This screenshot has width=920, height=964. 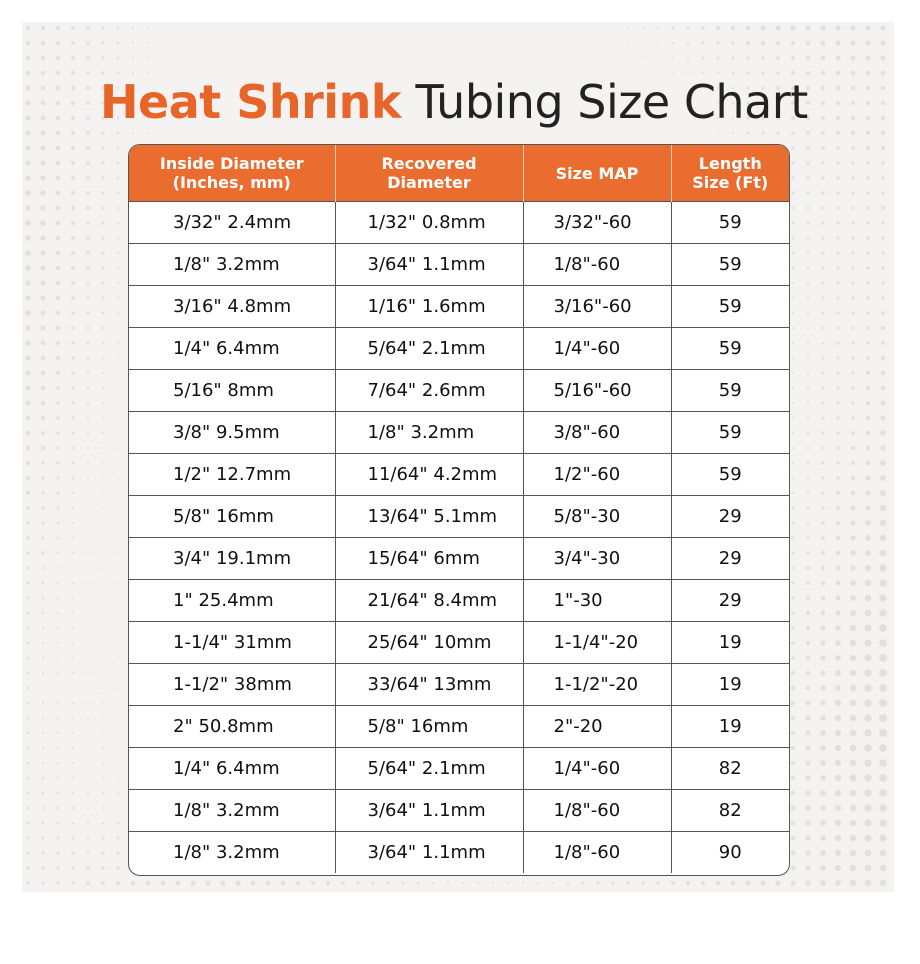 I want to click on header-recovered-diameter: Recovered Diameter, so click(x=429, y=173).